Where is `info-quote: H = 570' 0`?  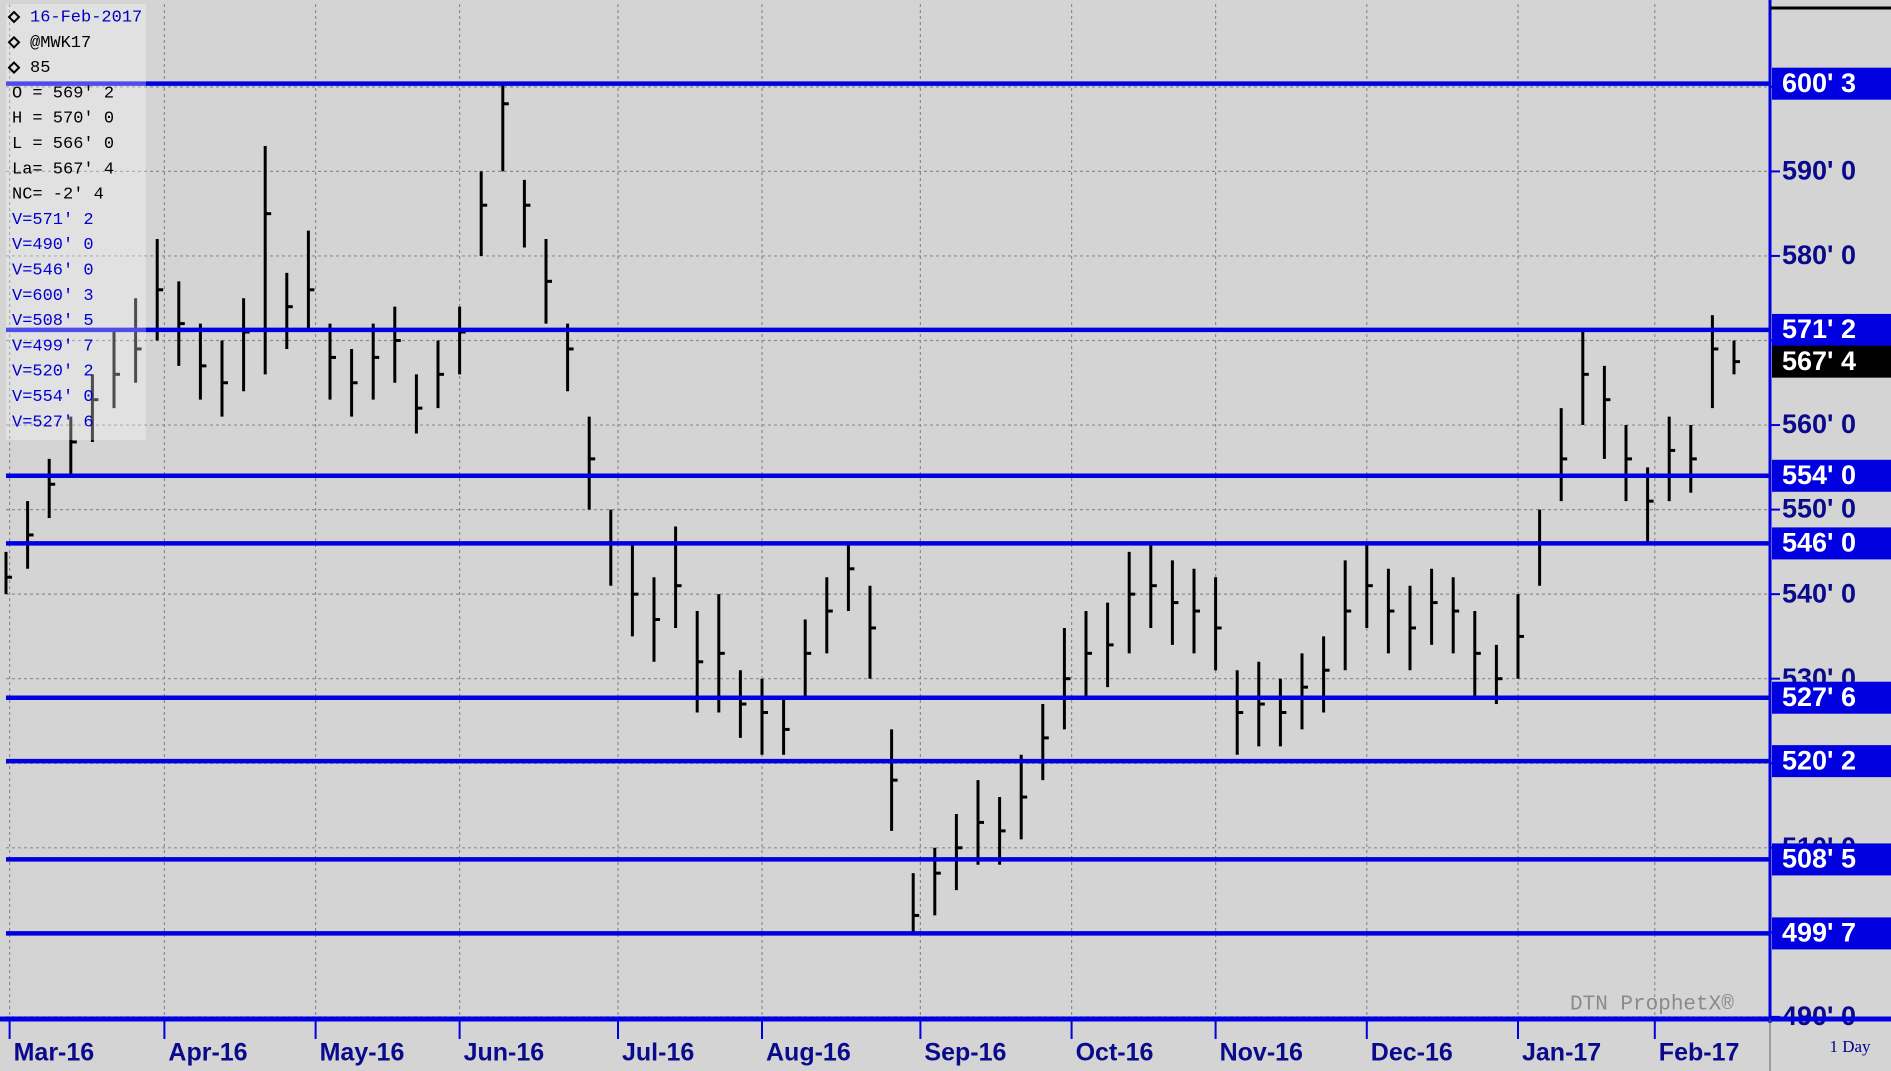
info-quote: H = 570' 0 is located at coordinates (63, 119).